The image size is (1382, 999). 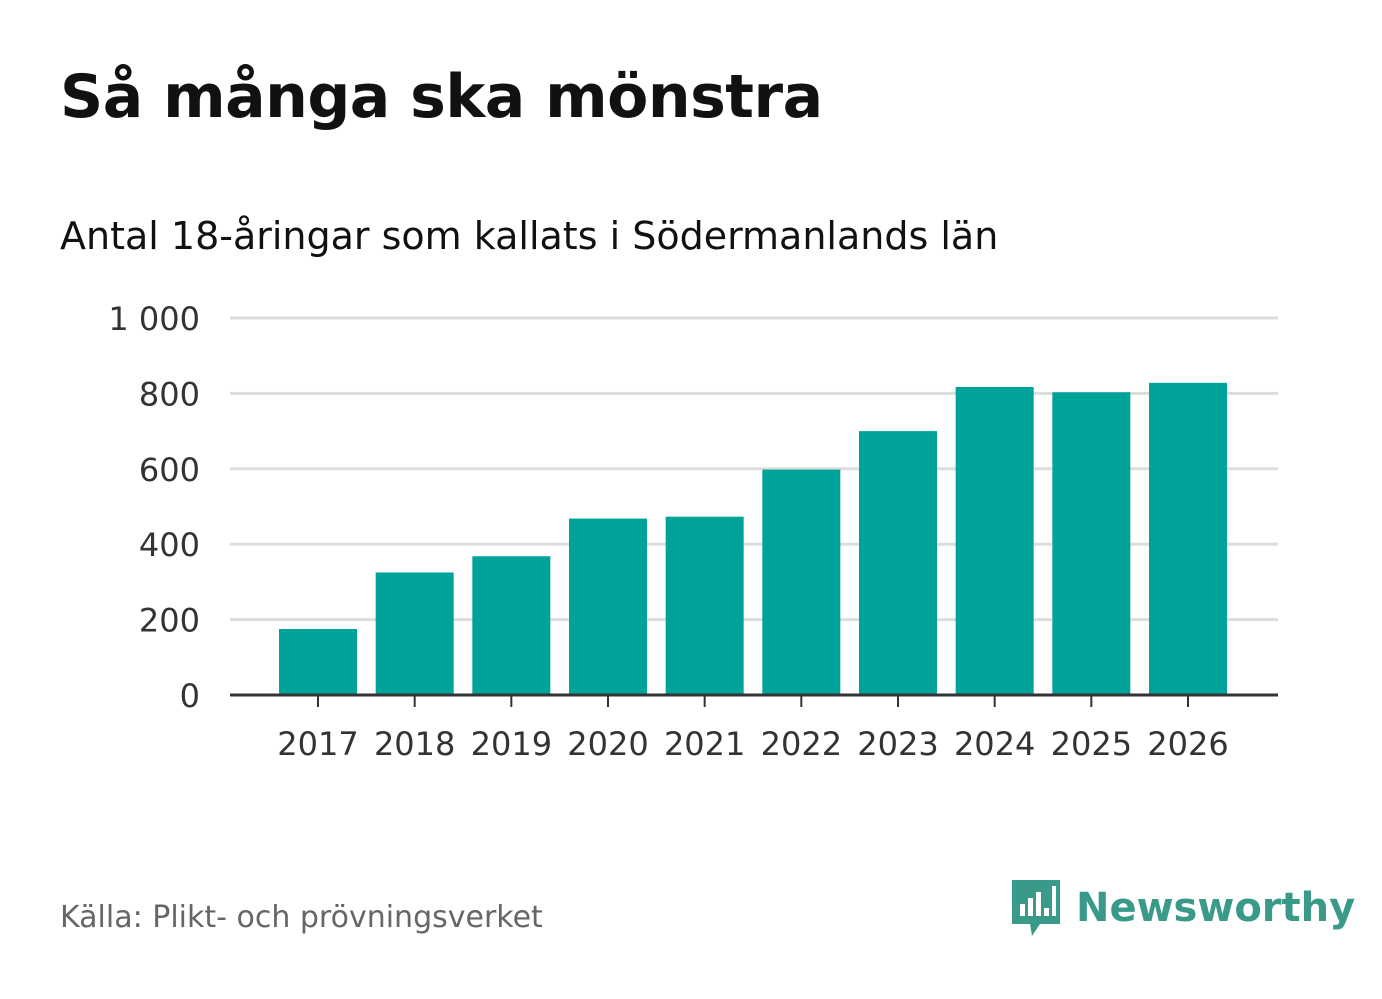 I want to click on y-tick-label: 1 000, so click(x=154, y=319).